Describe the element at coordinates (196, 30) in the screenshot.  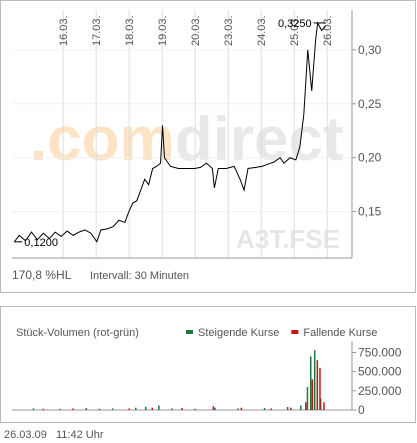
I see `x-tick-label: 20.03.` at that location.